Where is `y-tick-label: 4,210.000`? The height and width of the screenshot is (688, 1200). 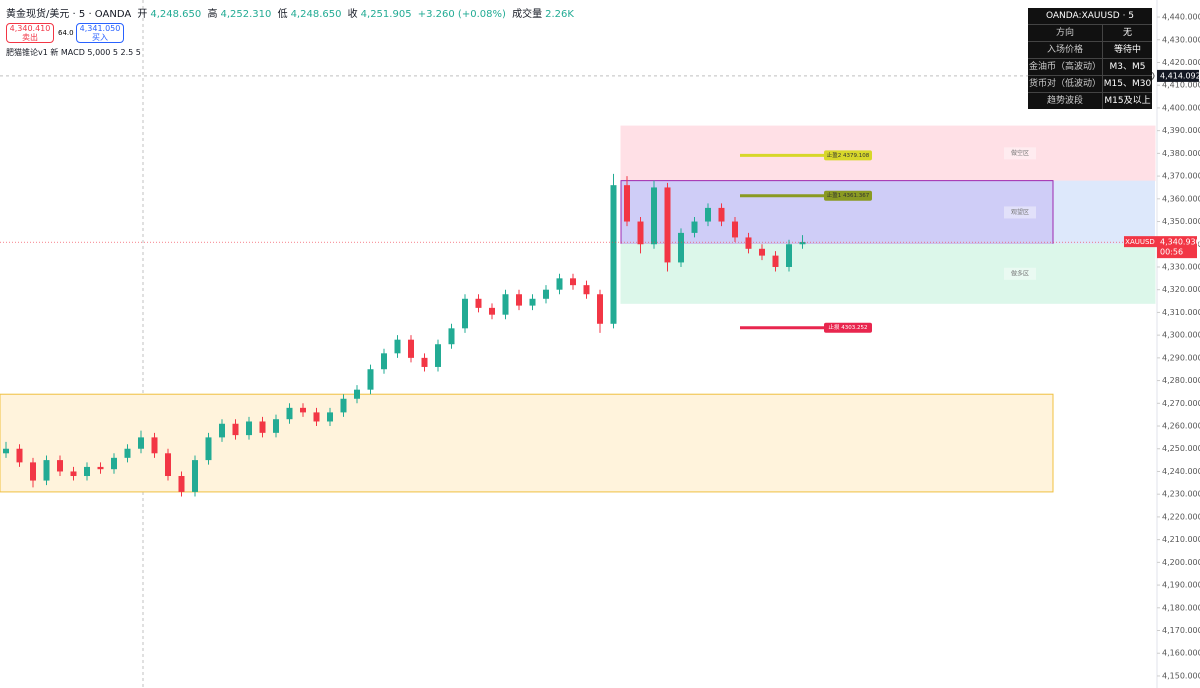
y-tick-label: 4,210.000 is located at coordinates (1181, 539).